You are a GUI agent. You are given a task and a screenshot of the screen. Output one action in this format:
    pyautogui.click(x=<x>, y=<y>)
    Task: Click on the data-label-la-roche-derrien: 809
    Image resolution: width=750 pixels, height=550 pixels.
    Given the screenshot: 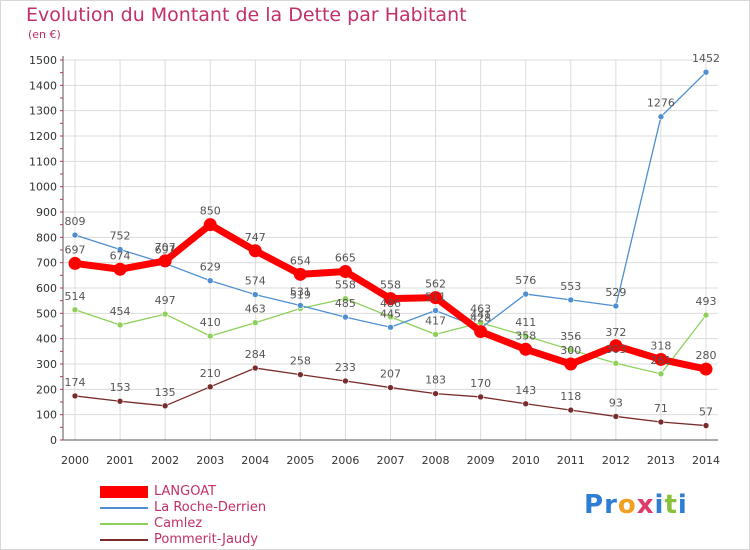 What is the action you would take?
    pyautogui.click(x=75, y=221)
    